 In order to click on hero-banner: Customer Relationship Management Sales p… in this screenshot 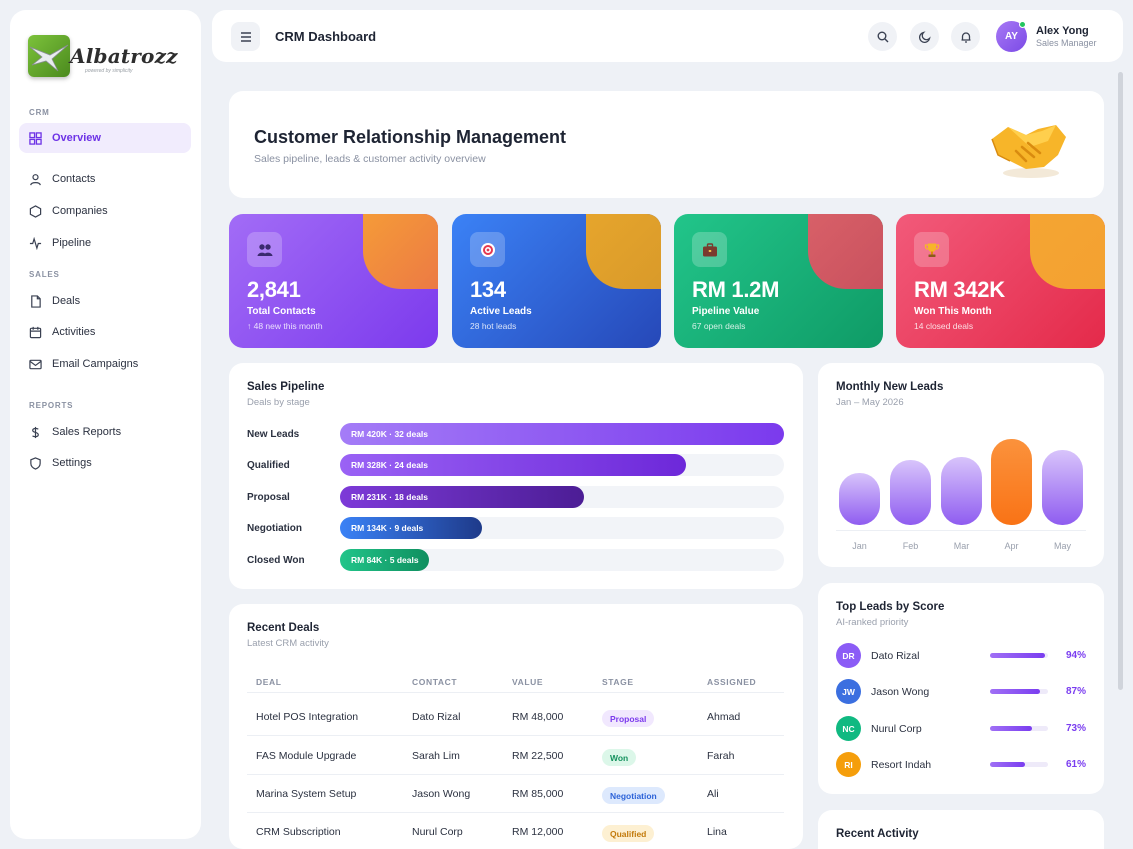, I will do `click(666, 144)`.